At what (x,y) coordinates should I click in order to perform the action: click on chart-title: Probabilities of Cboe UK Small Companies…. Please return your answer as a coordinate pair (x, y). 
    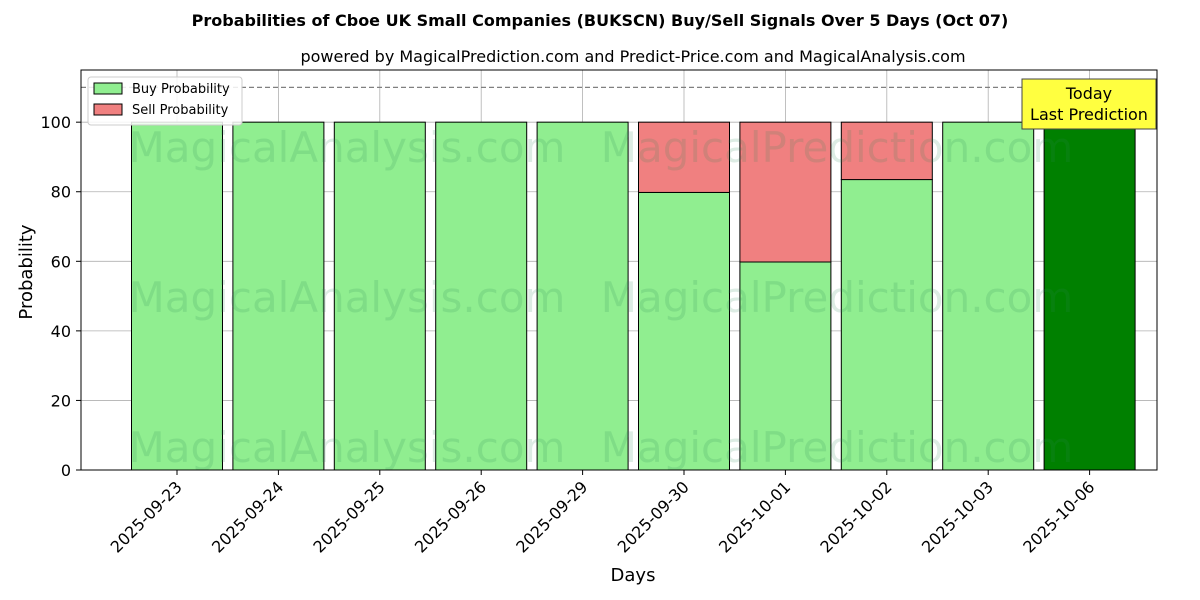
    Looking at the image, I should click on (600, 20).